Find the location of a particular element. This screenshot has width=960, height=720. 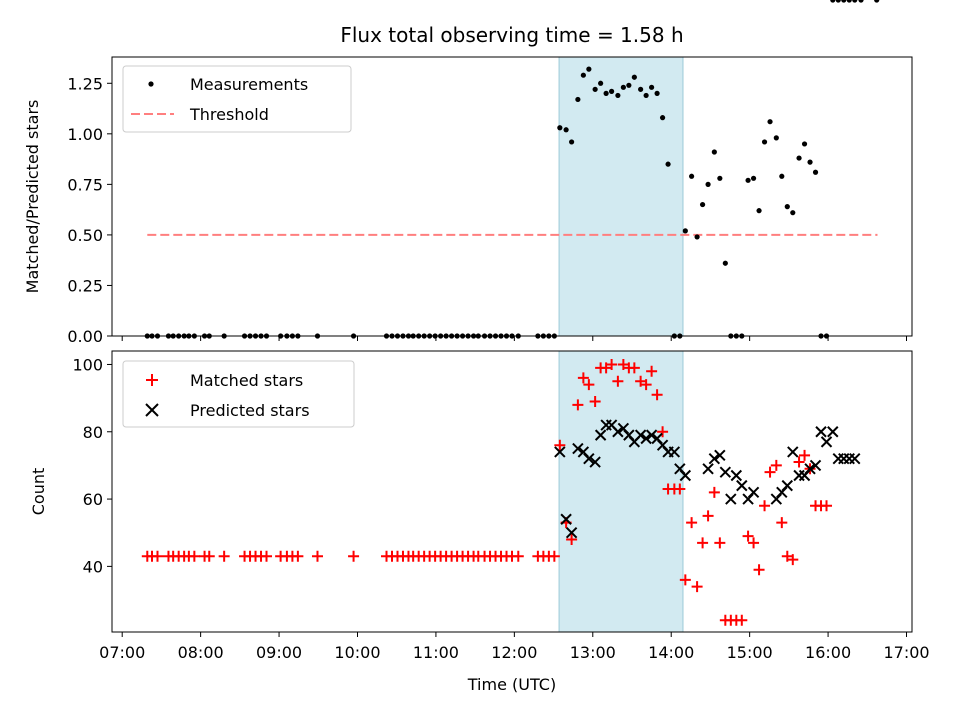

bottom-y-tick-label: 80 is located at coordinates (93, 432).